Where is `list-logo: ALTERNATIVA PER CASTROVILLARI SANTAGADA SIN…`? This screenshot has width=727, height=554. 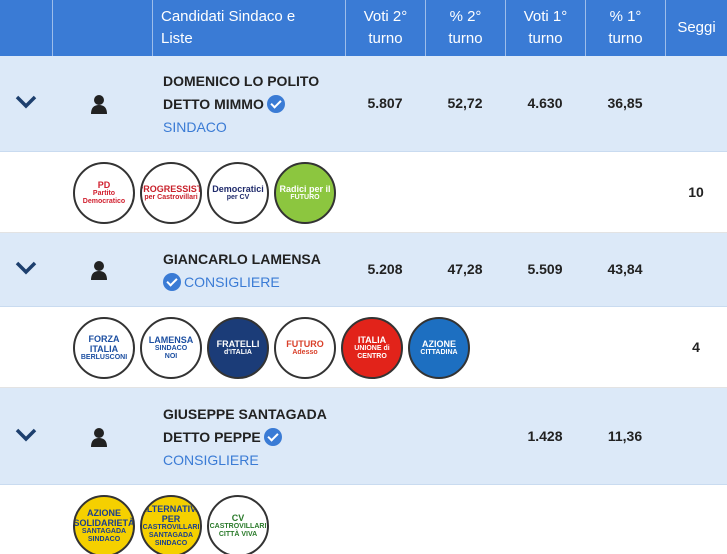
list-logo: ALTERNATIVA PER CASTROVILLARI SANTAGADA SIN… is located at coordinates (171, 524).